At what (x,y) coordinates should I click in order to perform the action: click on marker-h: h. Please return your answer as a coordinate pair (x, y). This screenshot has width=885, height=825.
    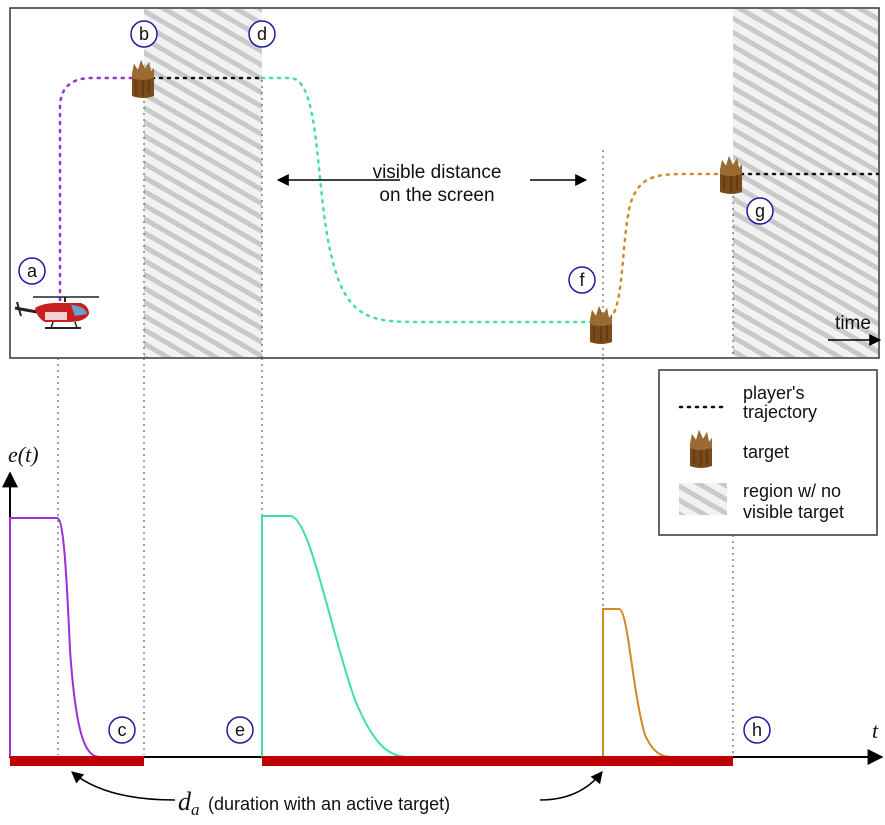
    Looking at the image, I should click on (757, 730).